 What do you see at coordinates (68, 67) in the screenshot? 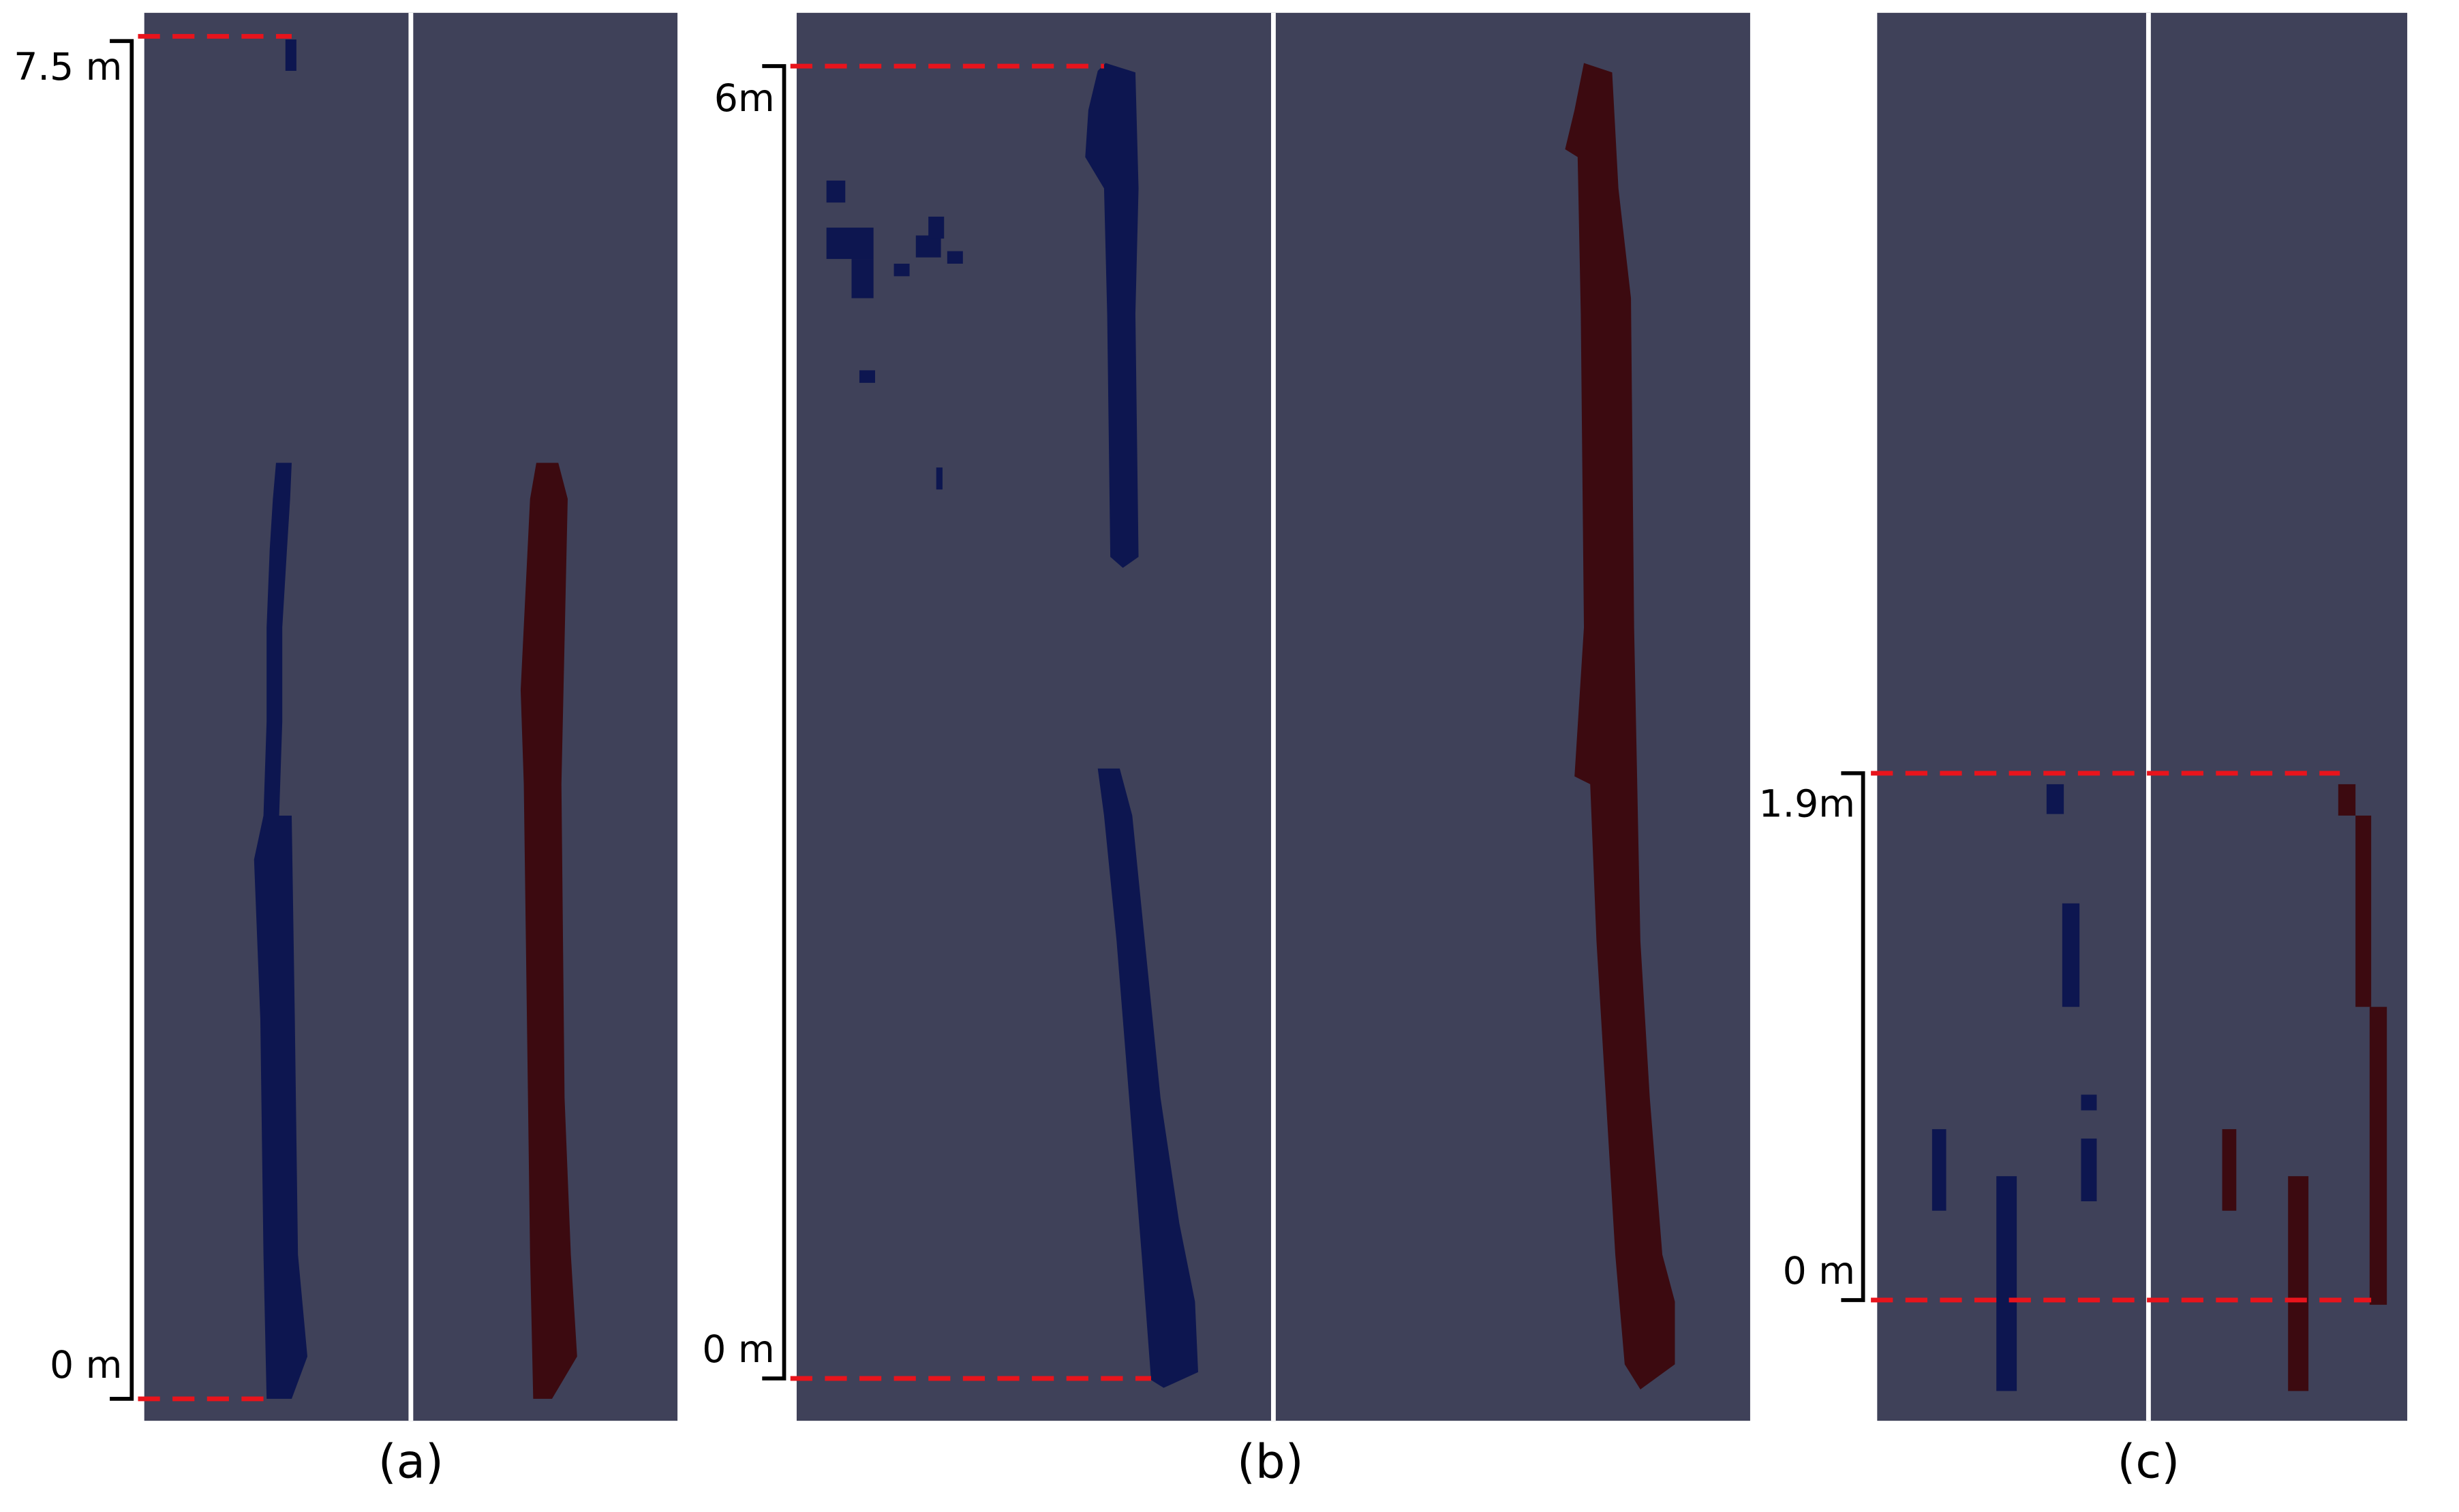
I see `scale-label: 7.5 m` at bounding box center [68, 67].